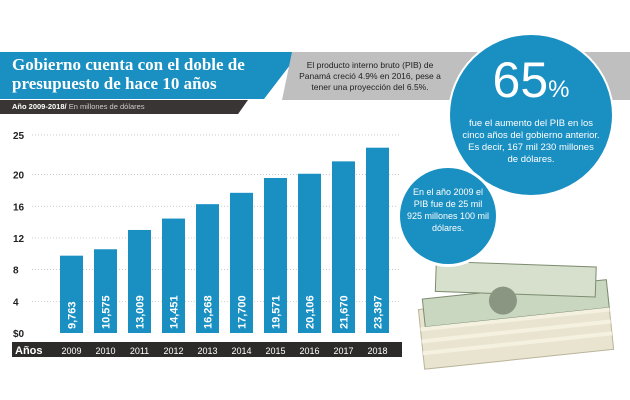  I want to click on x-axis-title: Años, so click(29, 351).